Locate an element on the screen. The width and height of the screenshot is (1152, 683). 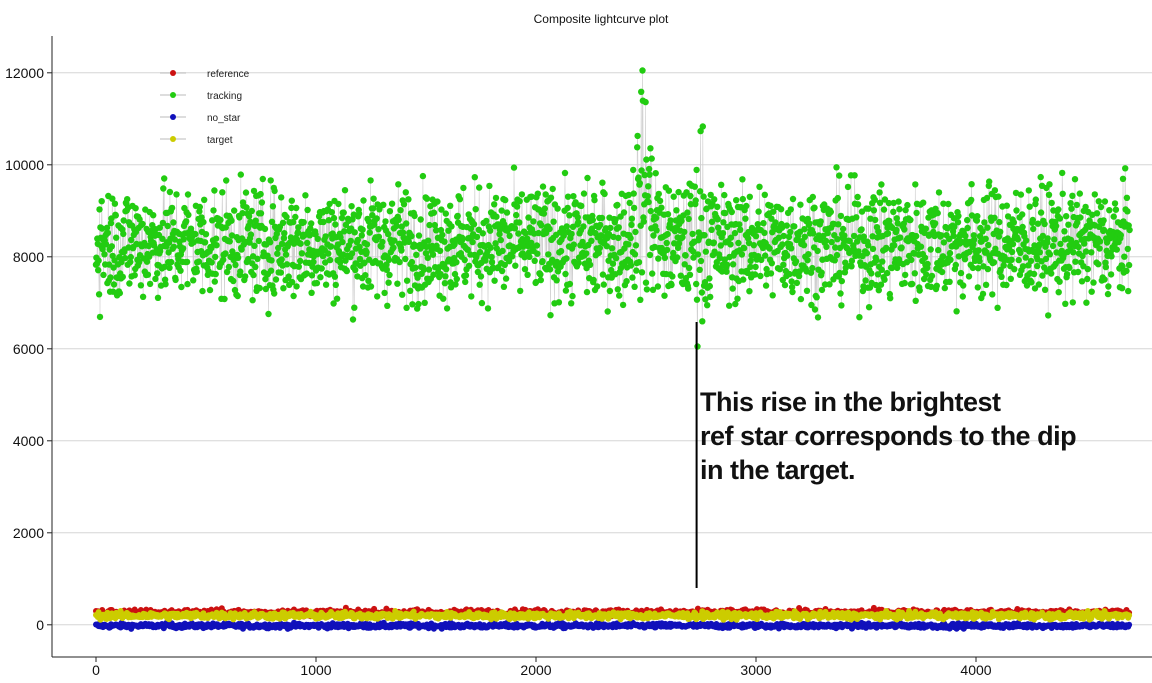
point-no_star is located at coordinates (1129, 624).